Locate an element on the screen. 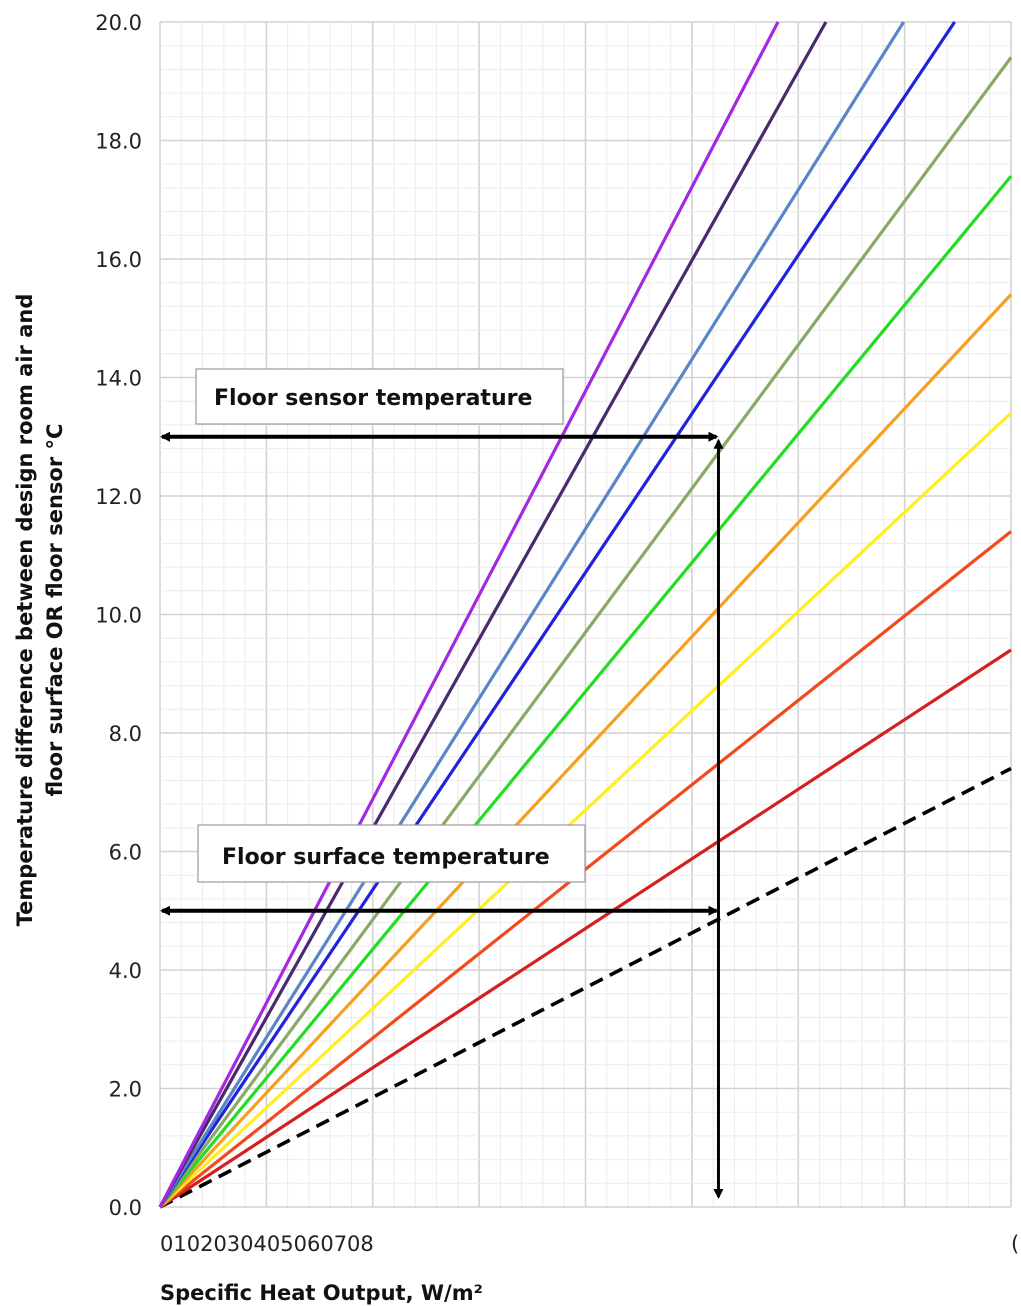 This screenshot has width=1021, height=1306. floor-surface-callout-label: Floor surface temperature is located at coordinates (386, 857).